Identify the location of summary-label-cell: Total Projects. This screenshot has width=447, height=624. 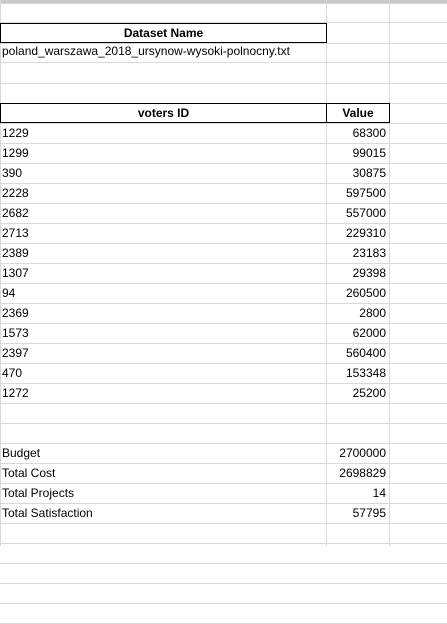
(163, 493).